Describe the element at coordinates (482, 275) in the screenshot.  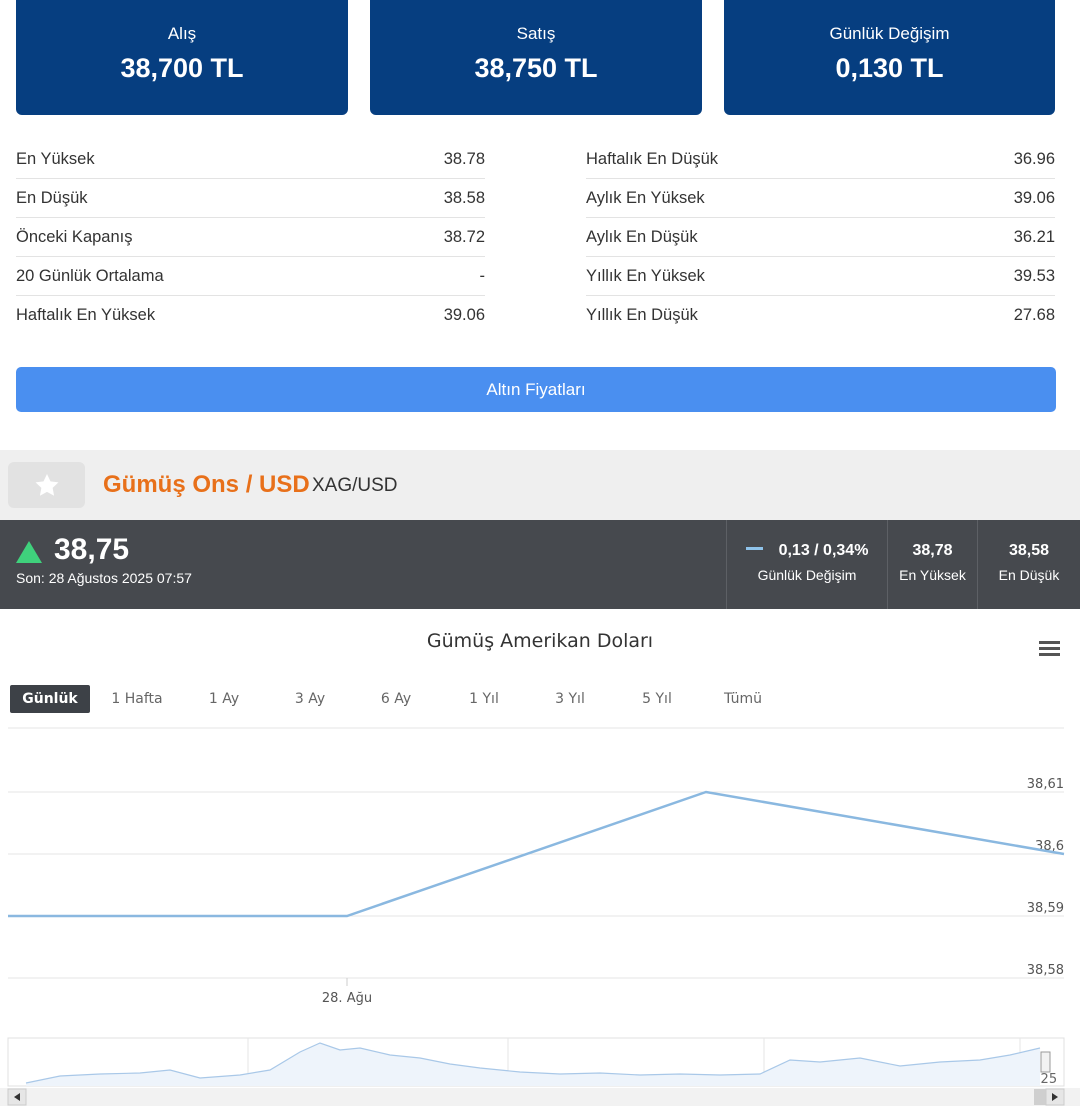
I see `stat-value: -` at that location.